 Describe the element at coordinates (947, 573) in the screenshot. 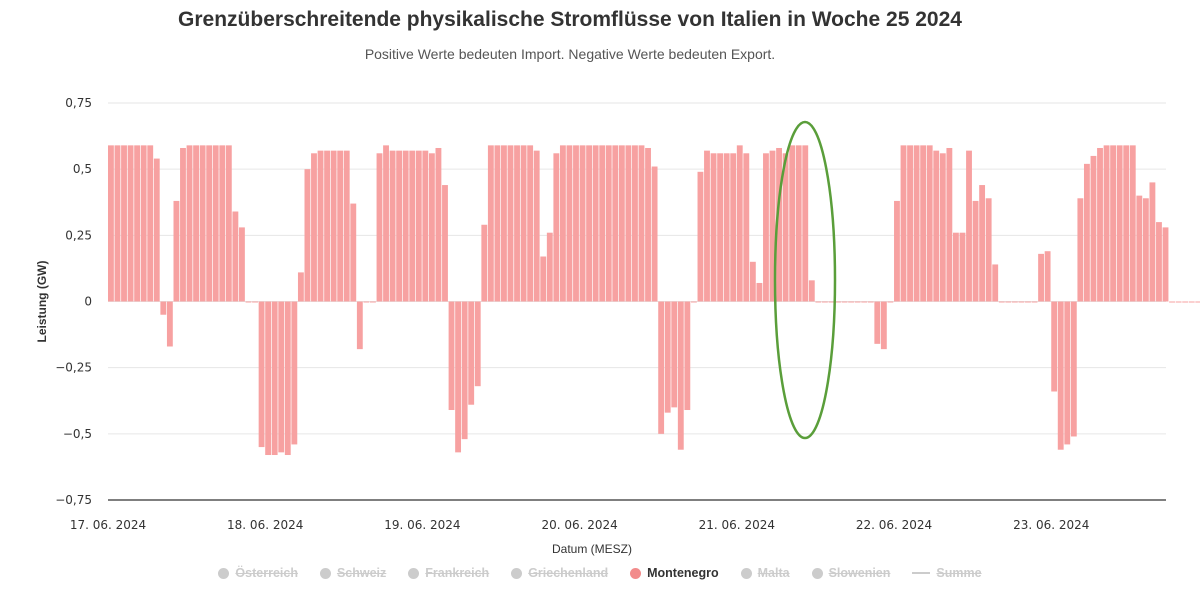

I see `legend-item: Summe` at that location.